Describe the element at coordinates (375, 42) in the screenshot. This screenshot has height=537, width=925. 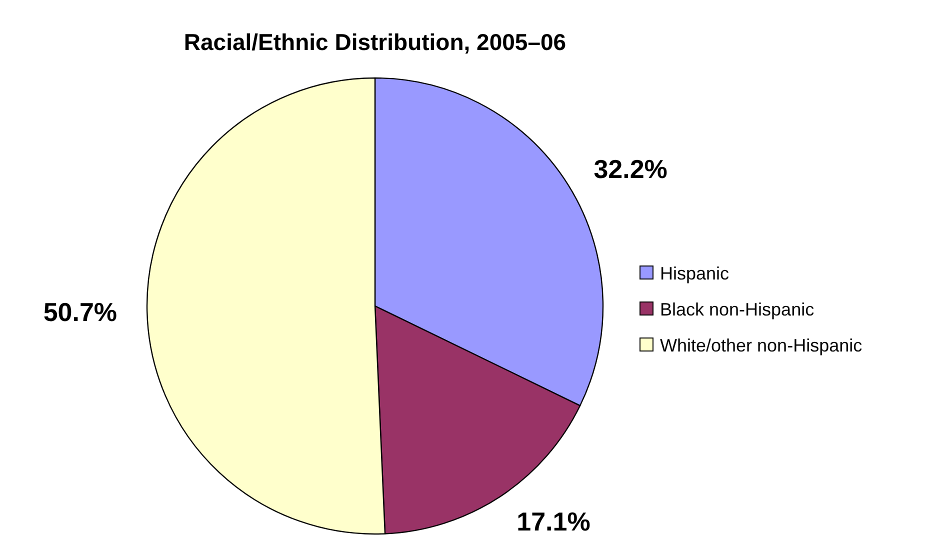
I see `chart-title: Racial/Ethnic Distribution, 2005–06` at that location.